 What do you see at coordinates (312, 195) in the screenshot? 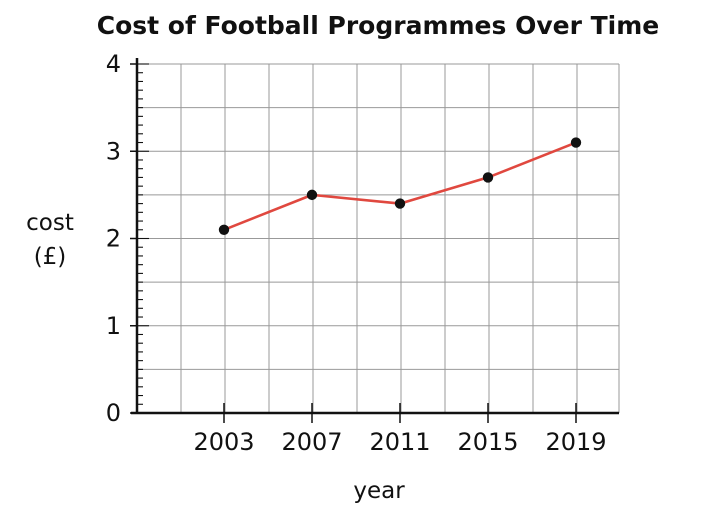
I see `data-point-2007` at bounding box center [312, 195].